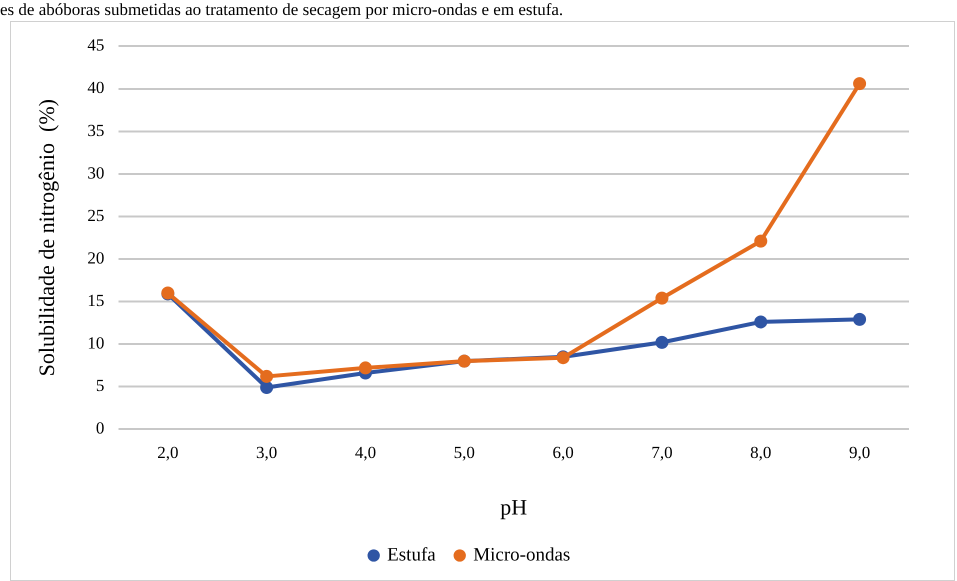 This screenshot has height=581, width=957. What do you see at coordinates (563, 452) in the screenshot?
I see `x-tick-label: 6,0` at bounding box center [563, 452].